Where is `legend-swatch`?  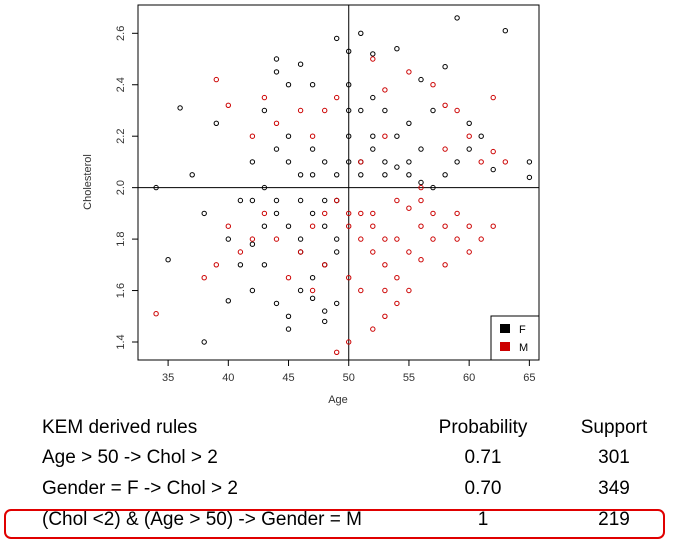 legend-swatch is located at coordinates (505, 346).